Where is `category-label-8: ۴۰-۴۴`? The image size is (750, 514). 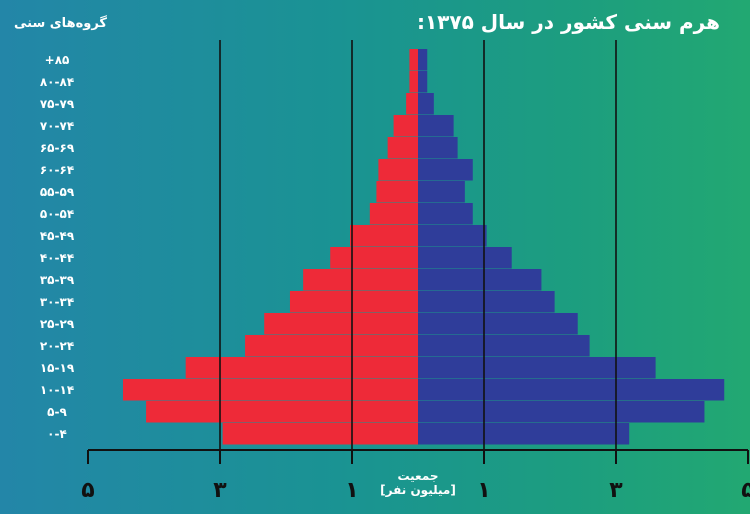 category-label-8: ۴۰-۴۴ is located at coordinates (57, 258).